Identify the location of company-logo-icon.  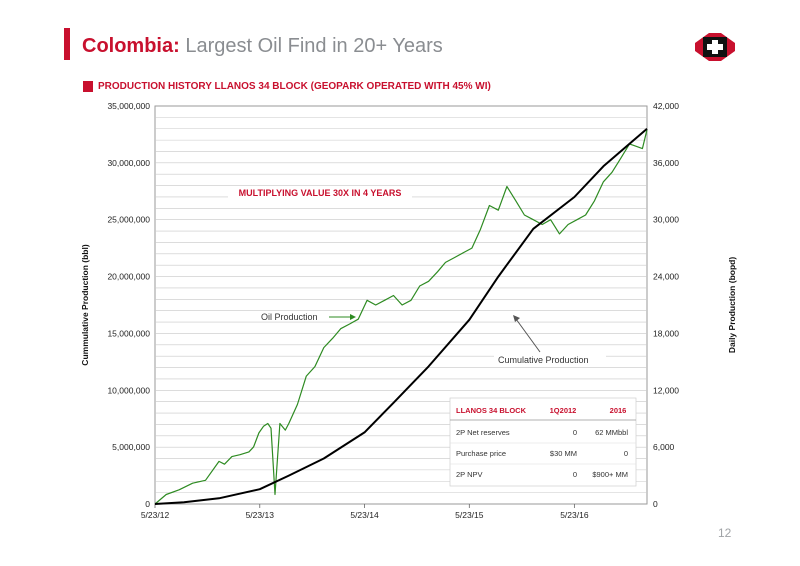
(715, 47).